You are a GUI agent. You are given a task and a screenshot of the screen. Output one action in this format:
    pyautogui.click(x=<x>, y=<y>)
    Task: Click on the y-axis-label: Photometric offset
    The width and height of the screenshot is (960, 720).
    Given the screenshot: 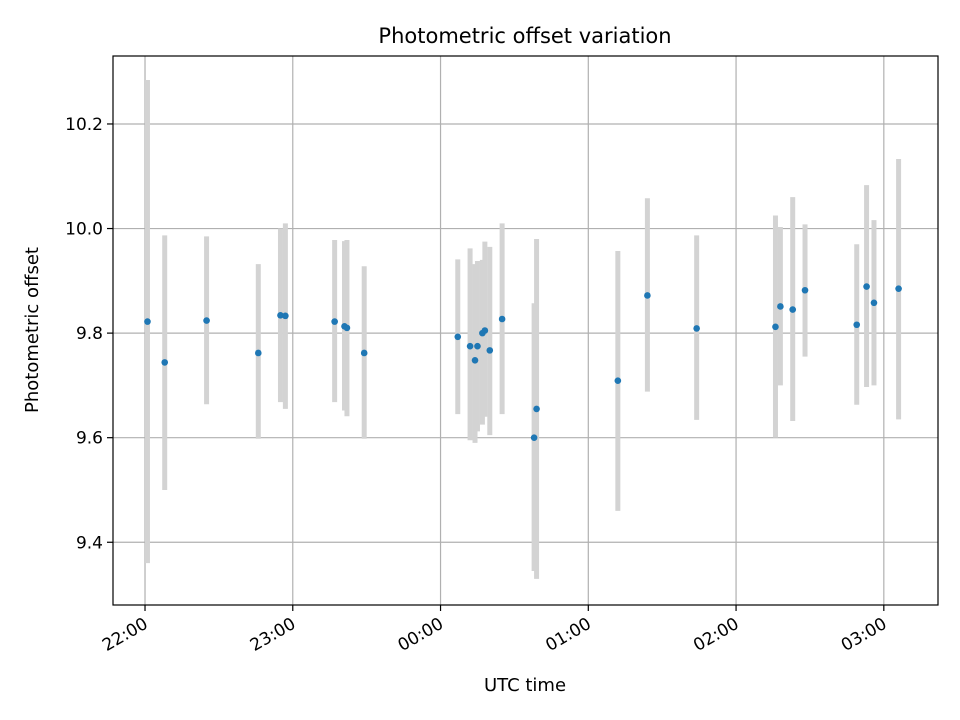 What is the action you would take?
    pyautogui.click(x=32, y=330)
    